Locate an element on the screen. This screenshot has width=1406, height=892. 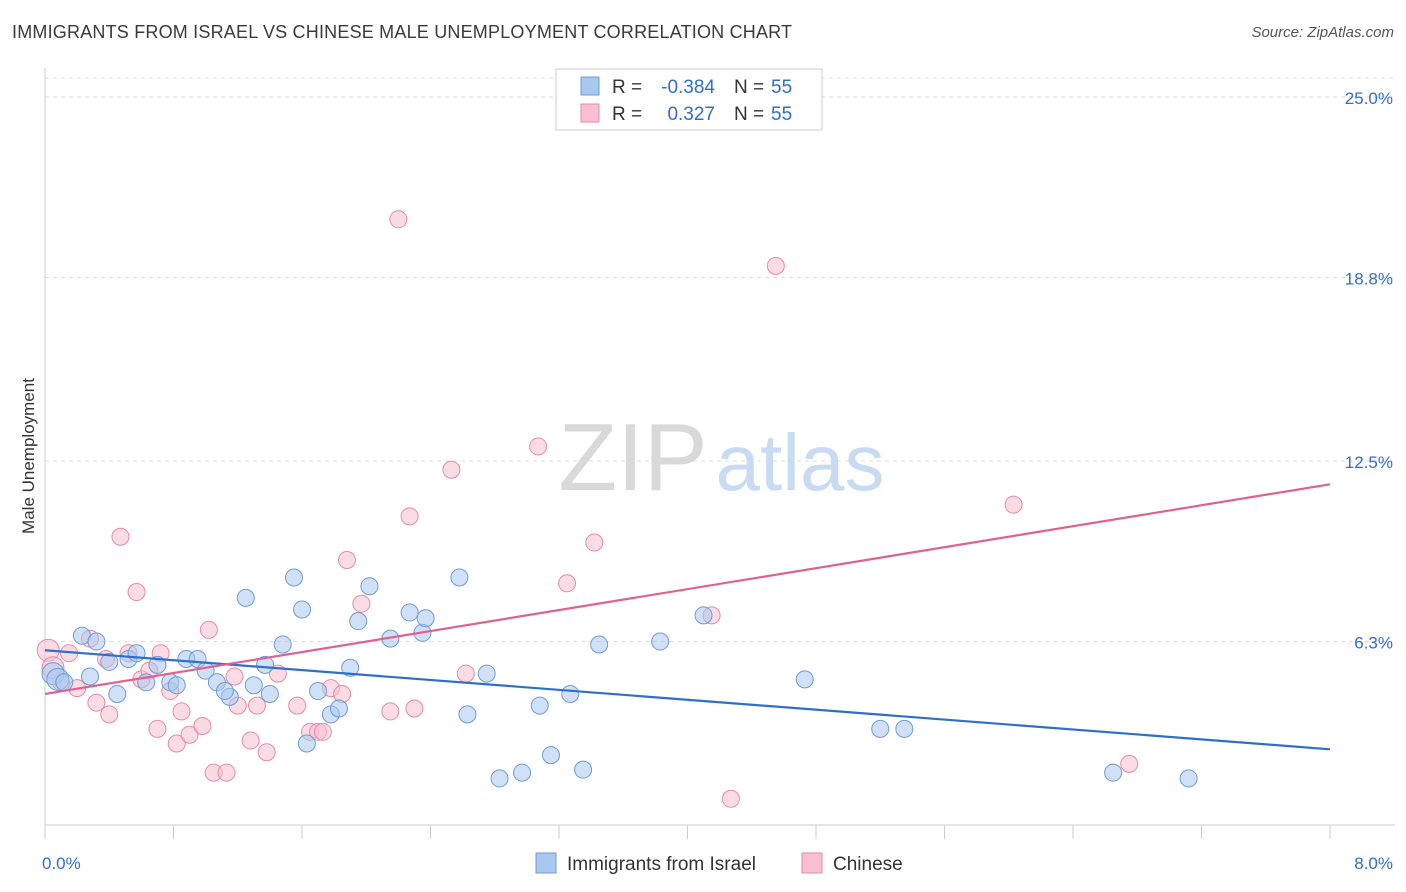
legend-chinese-swatch is located at coordinates (812, 863).